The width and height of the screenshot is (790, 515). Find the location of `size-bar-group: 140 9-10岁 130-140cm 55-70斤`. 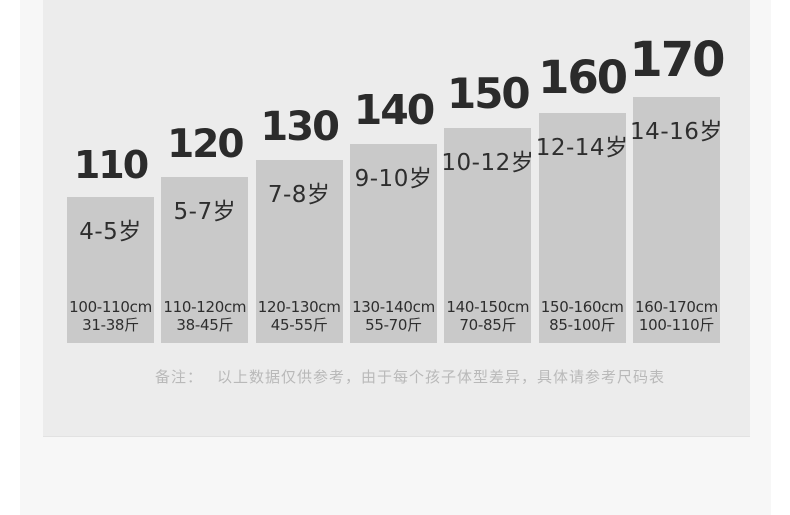

size-bar-group: 140 9-10岁 130-140cm 55-70斤 is located at coordinates (393, 214).